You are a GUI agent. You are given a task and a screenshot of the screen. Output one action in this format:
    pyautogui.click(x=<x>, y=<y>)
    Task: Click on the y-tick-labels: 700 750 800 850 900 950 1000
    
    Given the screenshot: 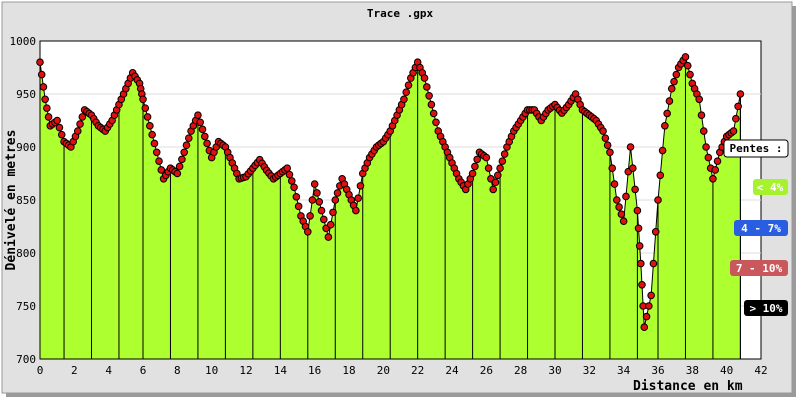 What is the action you would take?
    pyautogui.click(x=23, y=200)
    